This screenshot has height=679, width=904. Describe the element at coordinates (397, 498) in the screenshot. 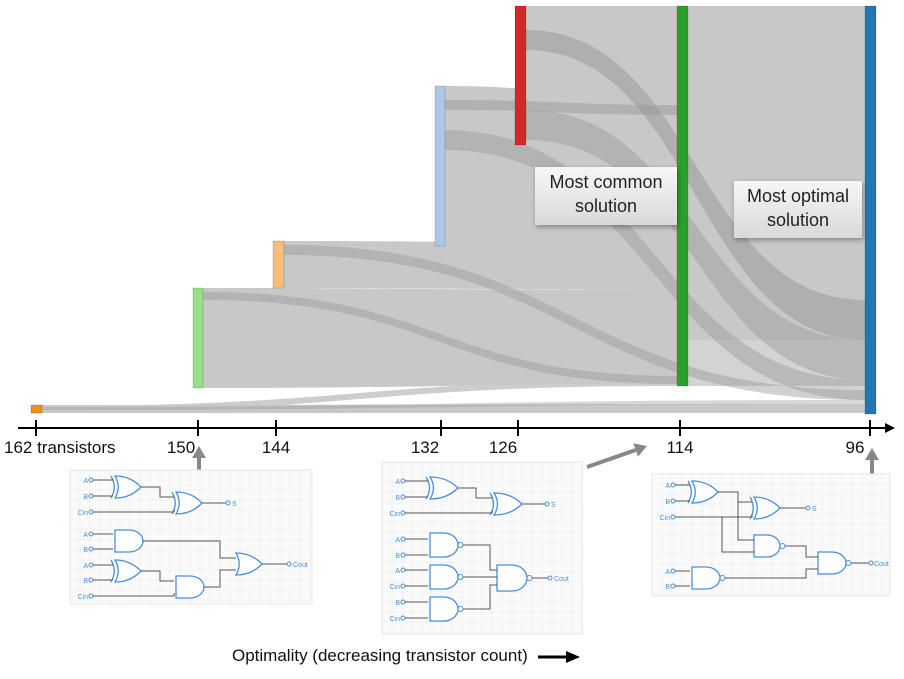

I see `c114-b1: B` at that location.